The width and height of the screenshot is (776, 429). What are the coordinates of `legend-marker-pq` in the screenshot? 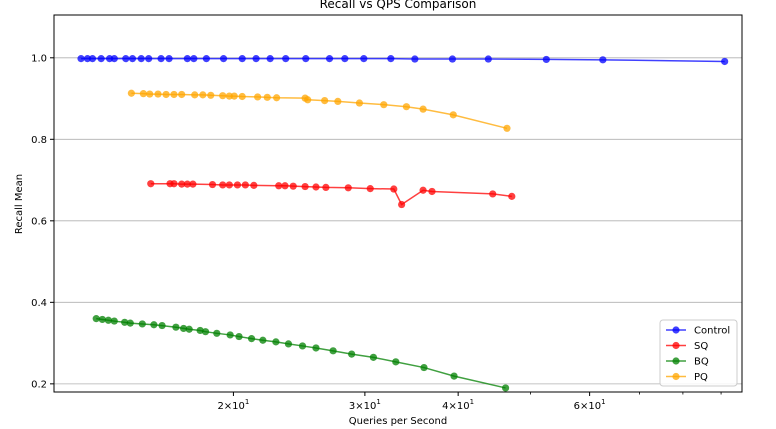 It's located at (676, 376).